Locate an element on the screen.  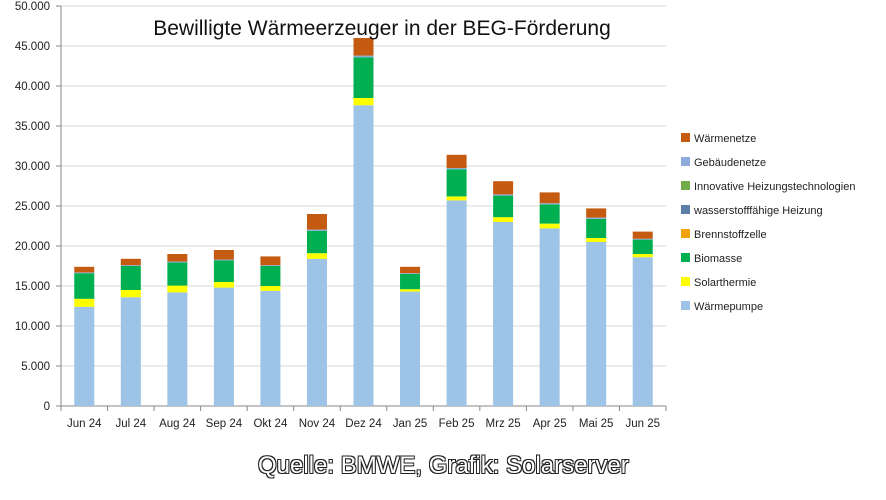
legend-label: Brennstoffzelle is located at coordinates (730, 235).